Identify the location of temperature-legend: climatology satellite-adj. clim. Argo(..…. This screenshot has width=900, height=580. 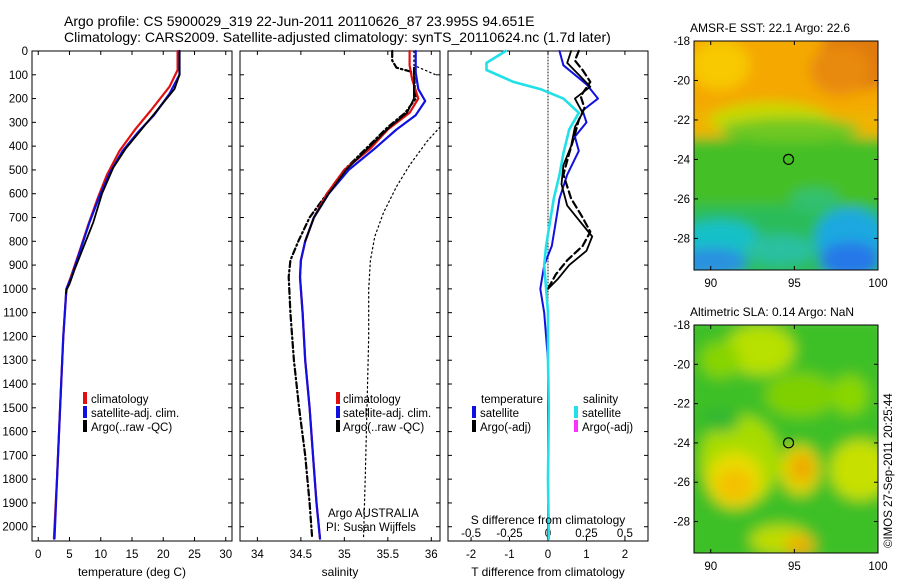
(131, 413).